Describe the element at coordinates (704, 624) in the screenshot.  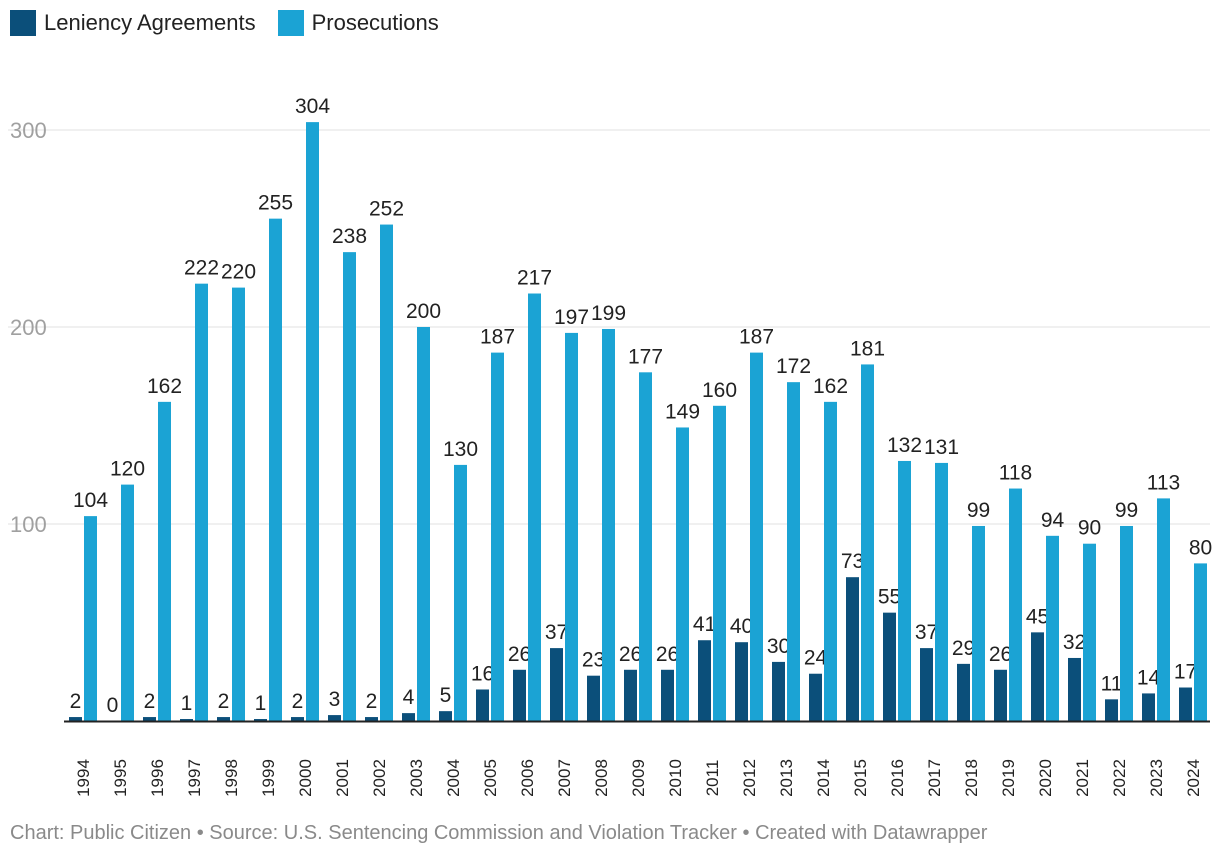
I see `data-label-leniency: 41` at that location.